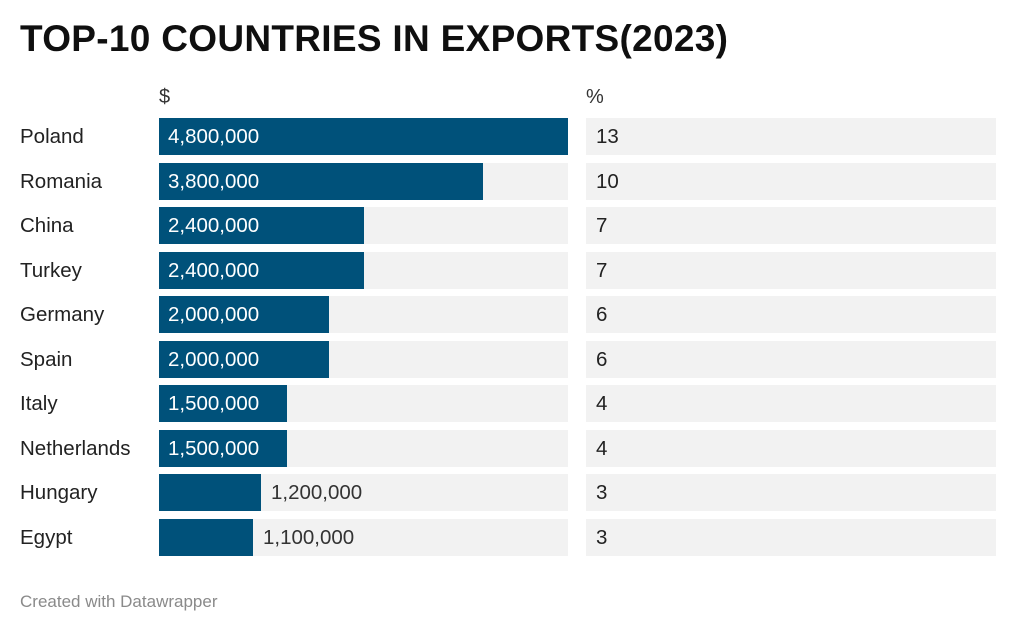 This screenshot has height=634, width=1024. I want to click on bar-value-label: 3,800,000, so click(214, 181).